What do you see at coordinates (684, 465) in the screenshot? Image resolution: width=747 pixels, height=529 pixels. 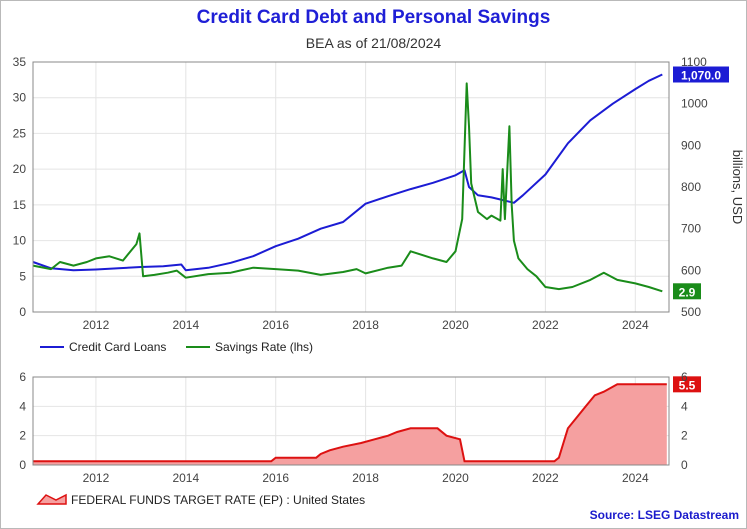 I see `bottom-y-right-tick-label: 0` at bounding box center [684, 465].